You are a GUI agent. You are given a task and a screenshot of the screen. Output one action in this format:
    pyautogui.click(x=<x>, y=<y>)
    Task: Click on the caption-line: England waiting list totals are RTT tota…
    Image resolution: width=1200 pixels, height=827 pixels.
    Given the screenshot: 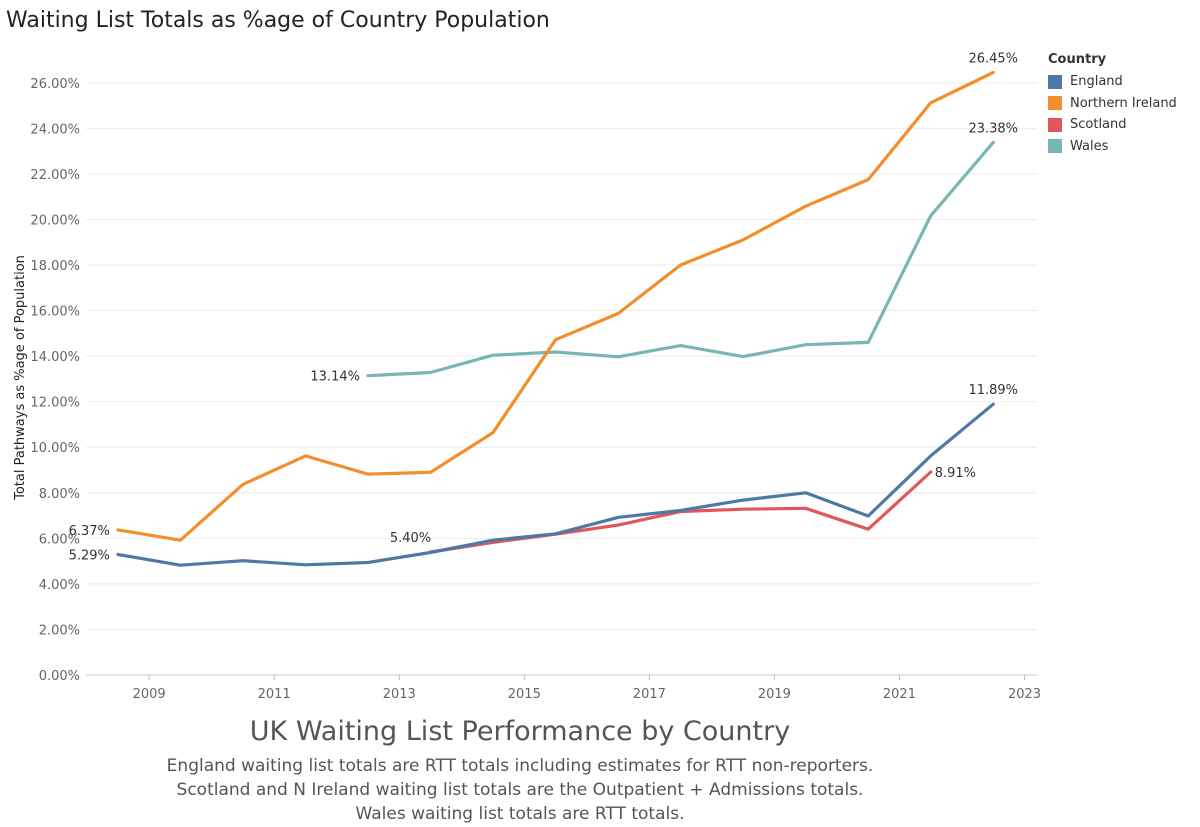 What is the action you would take?
    pyautogui.click(x=520, y=766)
    